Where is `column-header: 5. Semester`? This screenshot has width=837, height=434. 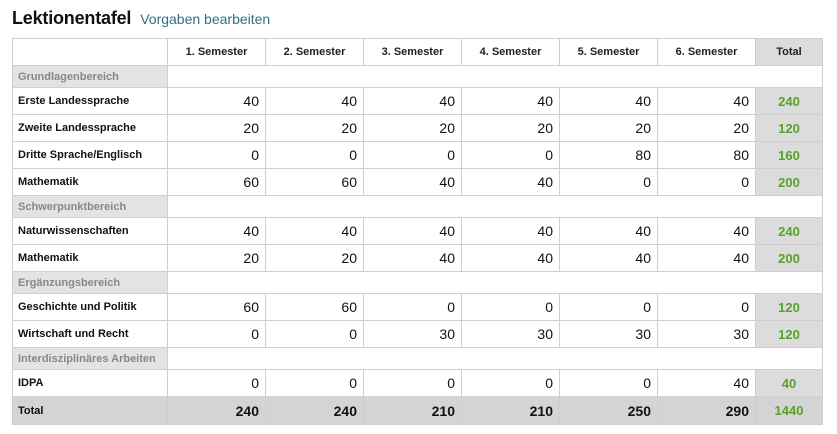
column-header: 5. Semester is located at coordinates (608, 52).